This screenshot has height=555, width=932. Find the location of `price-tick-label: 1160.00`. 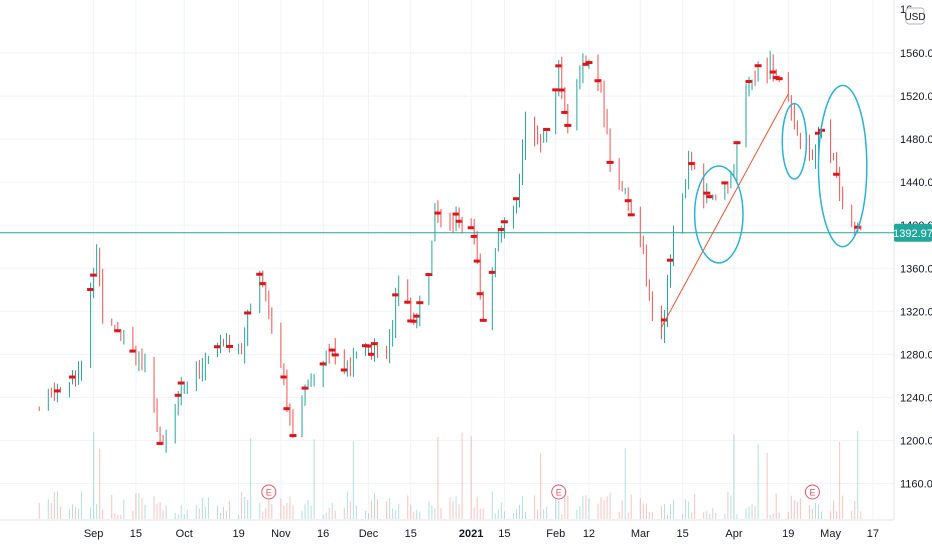

price-tick-label: 1160.00 is located at coordinates (916, 484).